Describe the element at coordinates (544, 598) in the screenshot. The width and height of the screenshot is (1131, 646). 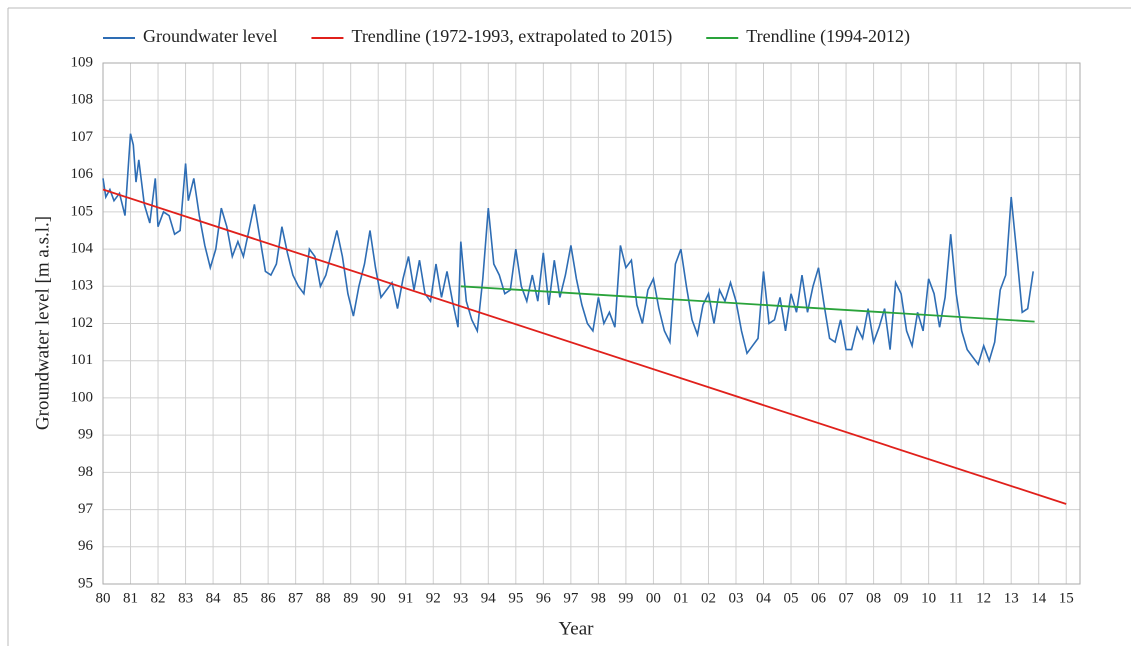
I see `x-tick-label: 96` at that location.